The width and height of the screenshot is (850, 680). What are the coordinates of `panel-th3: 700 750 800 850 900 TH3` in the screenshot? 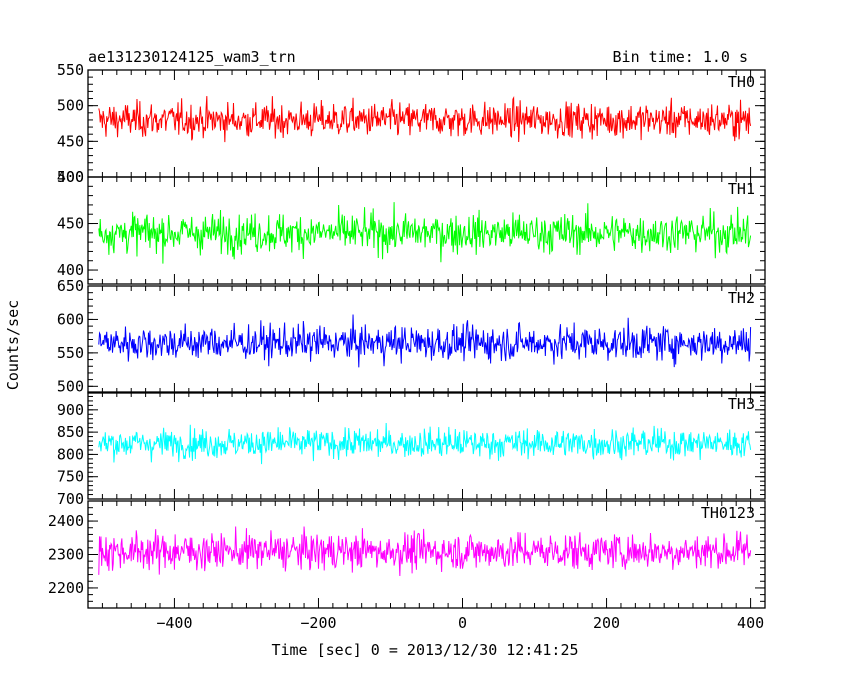 It's located at (411, 449).